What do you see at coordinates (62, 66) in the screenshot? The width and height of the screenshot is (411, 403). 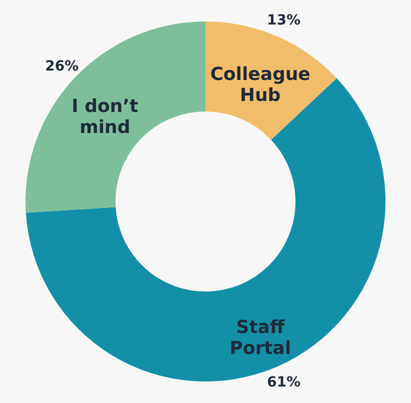 I see `data-label: 26%` at bounding box center [62, 66].